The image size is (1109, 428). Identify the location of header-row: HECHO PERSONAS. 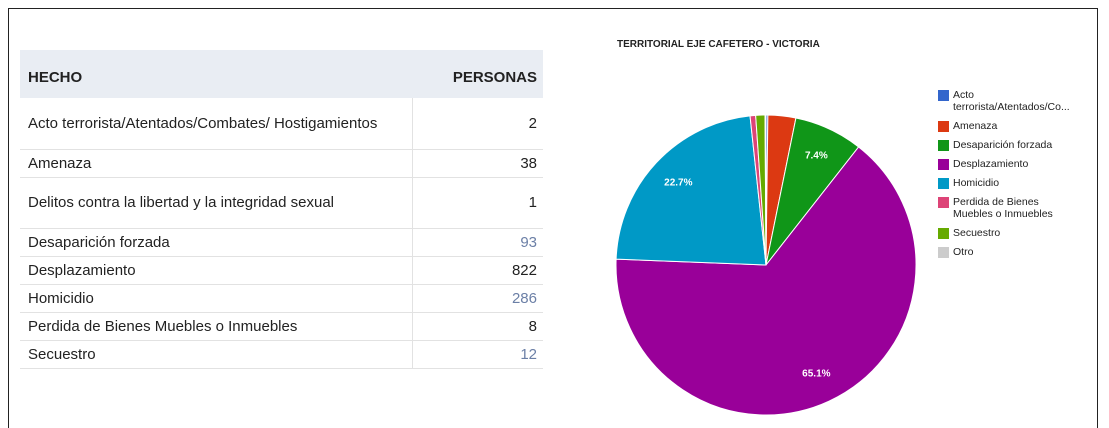
(281, 74).